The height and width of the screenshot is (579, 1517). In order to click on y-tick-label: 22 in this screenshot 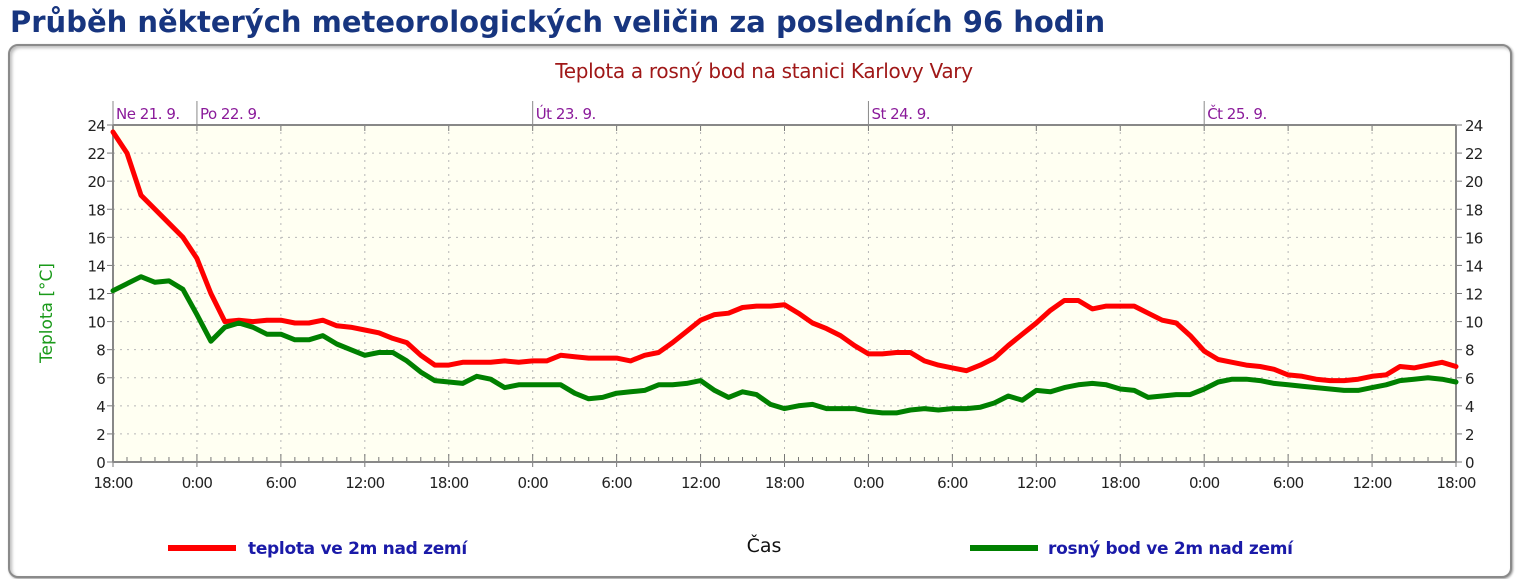, I will do `click(97, 154)`.